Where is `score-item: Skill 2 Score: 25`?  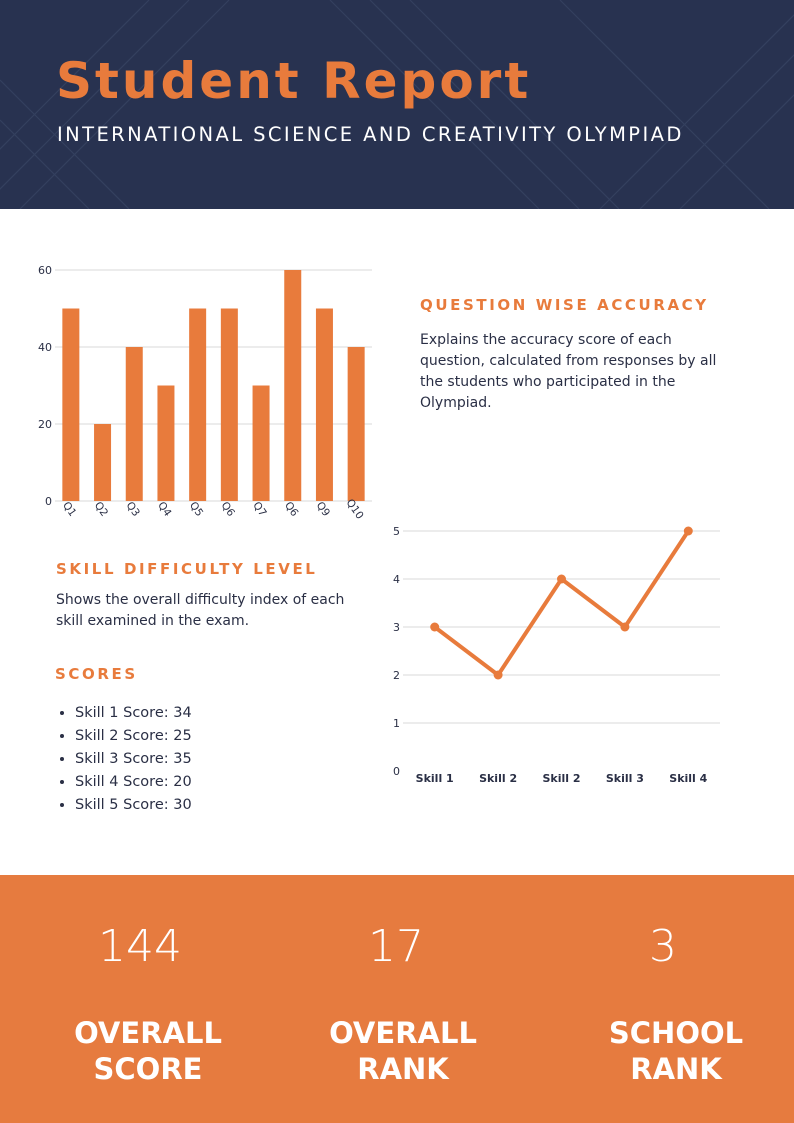
score-item: Skill 2 Score: 25 is located at coordinates (133, 736).